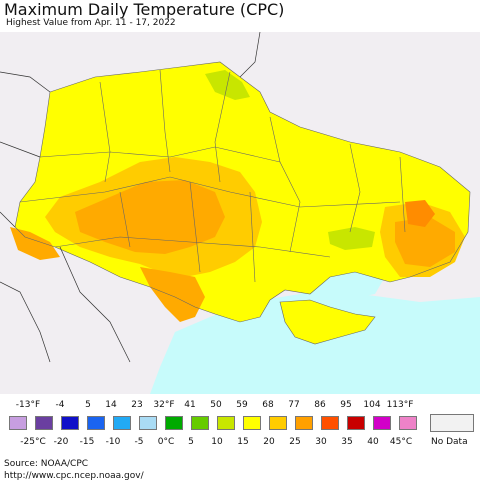  What do you see at coordinates (144, 9) in the screenshot?
I see `map-title: Maximum Daily Temperature (CPC)` at bounding box center [144, 9].